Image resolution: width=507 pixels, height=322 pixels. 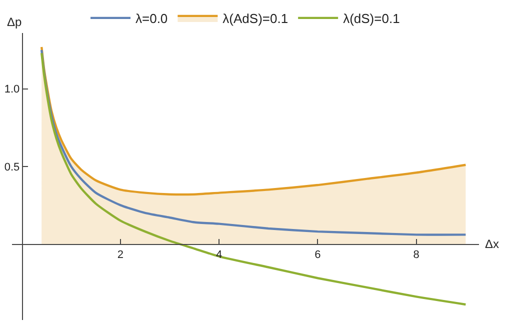 I want to click on legend-label: λ(AdS)=0.1, so click(x=255, y=18).